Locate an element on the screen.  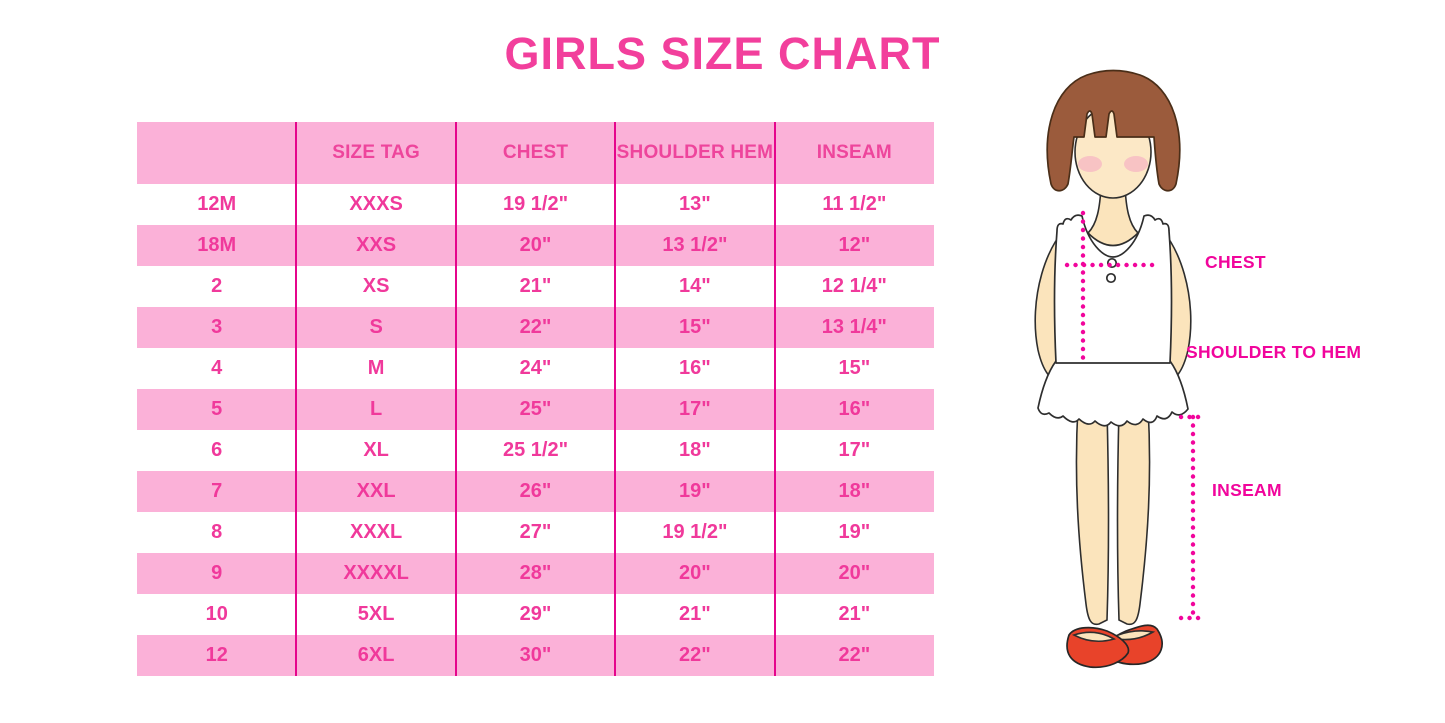
table-row: 8 XXXL 27" 19 1/2" 19" is located at coordinates (535, 532).